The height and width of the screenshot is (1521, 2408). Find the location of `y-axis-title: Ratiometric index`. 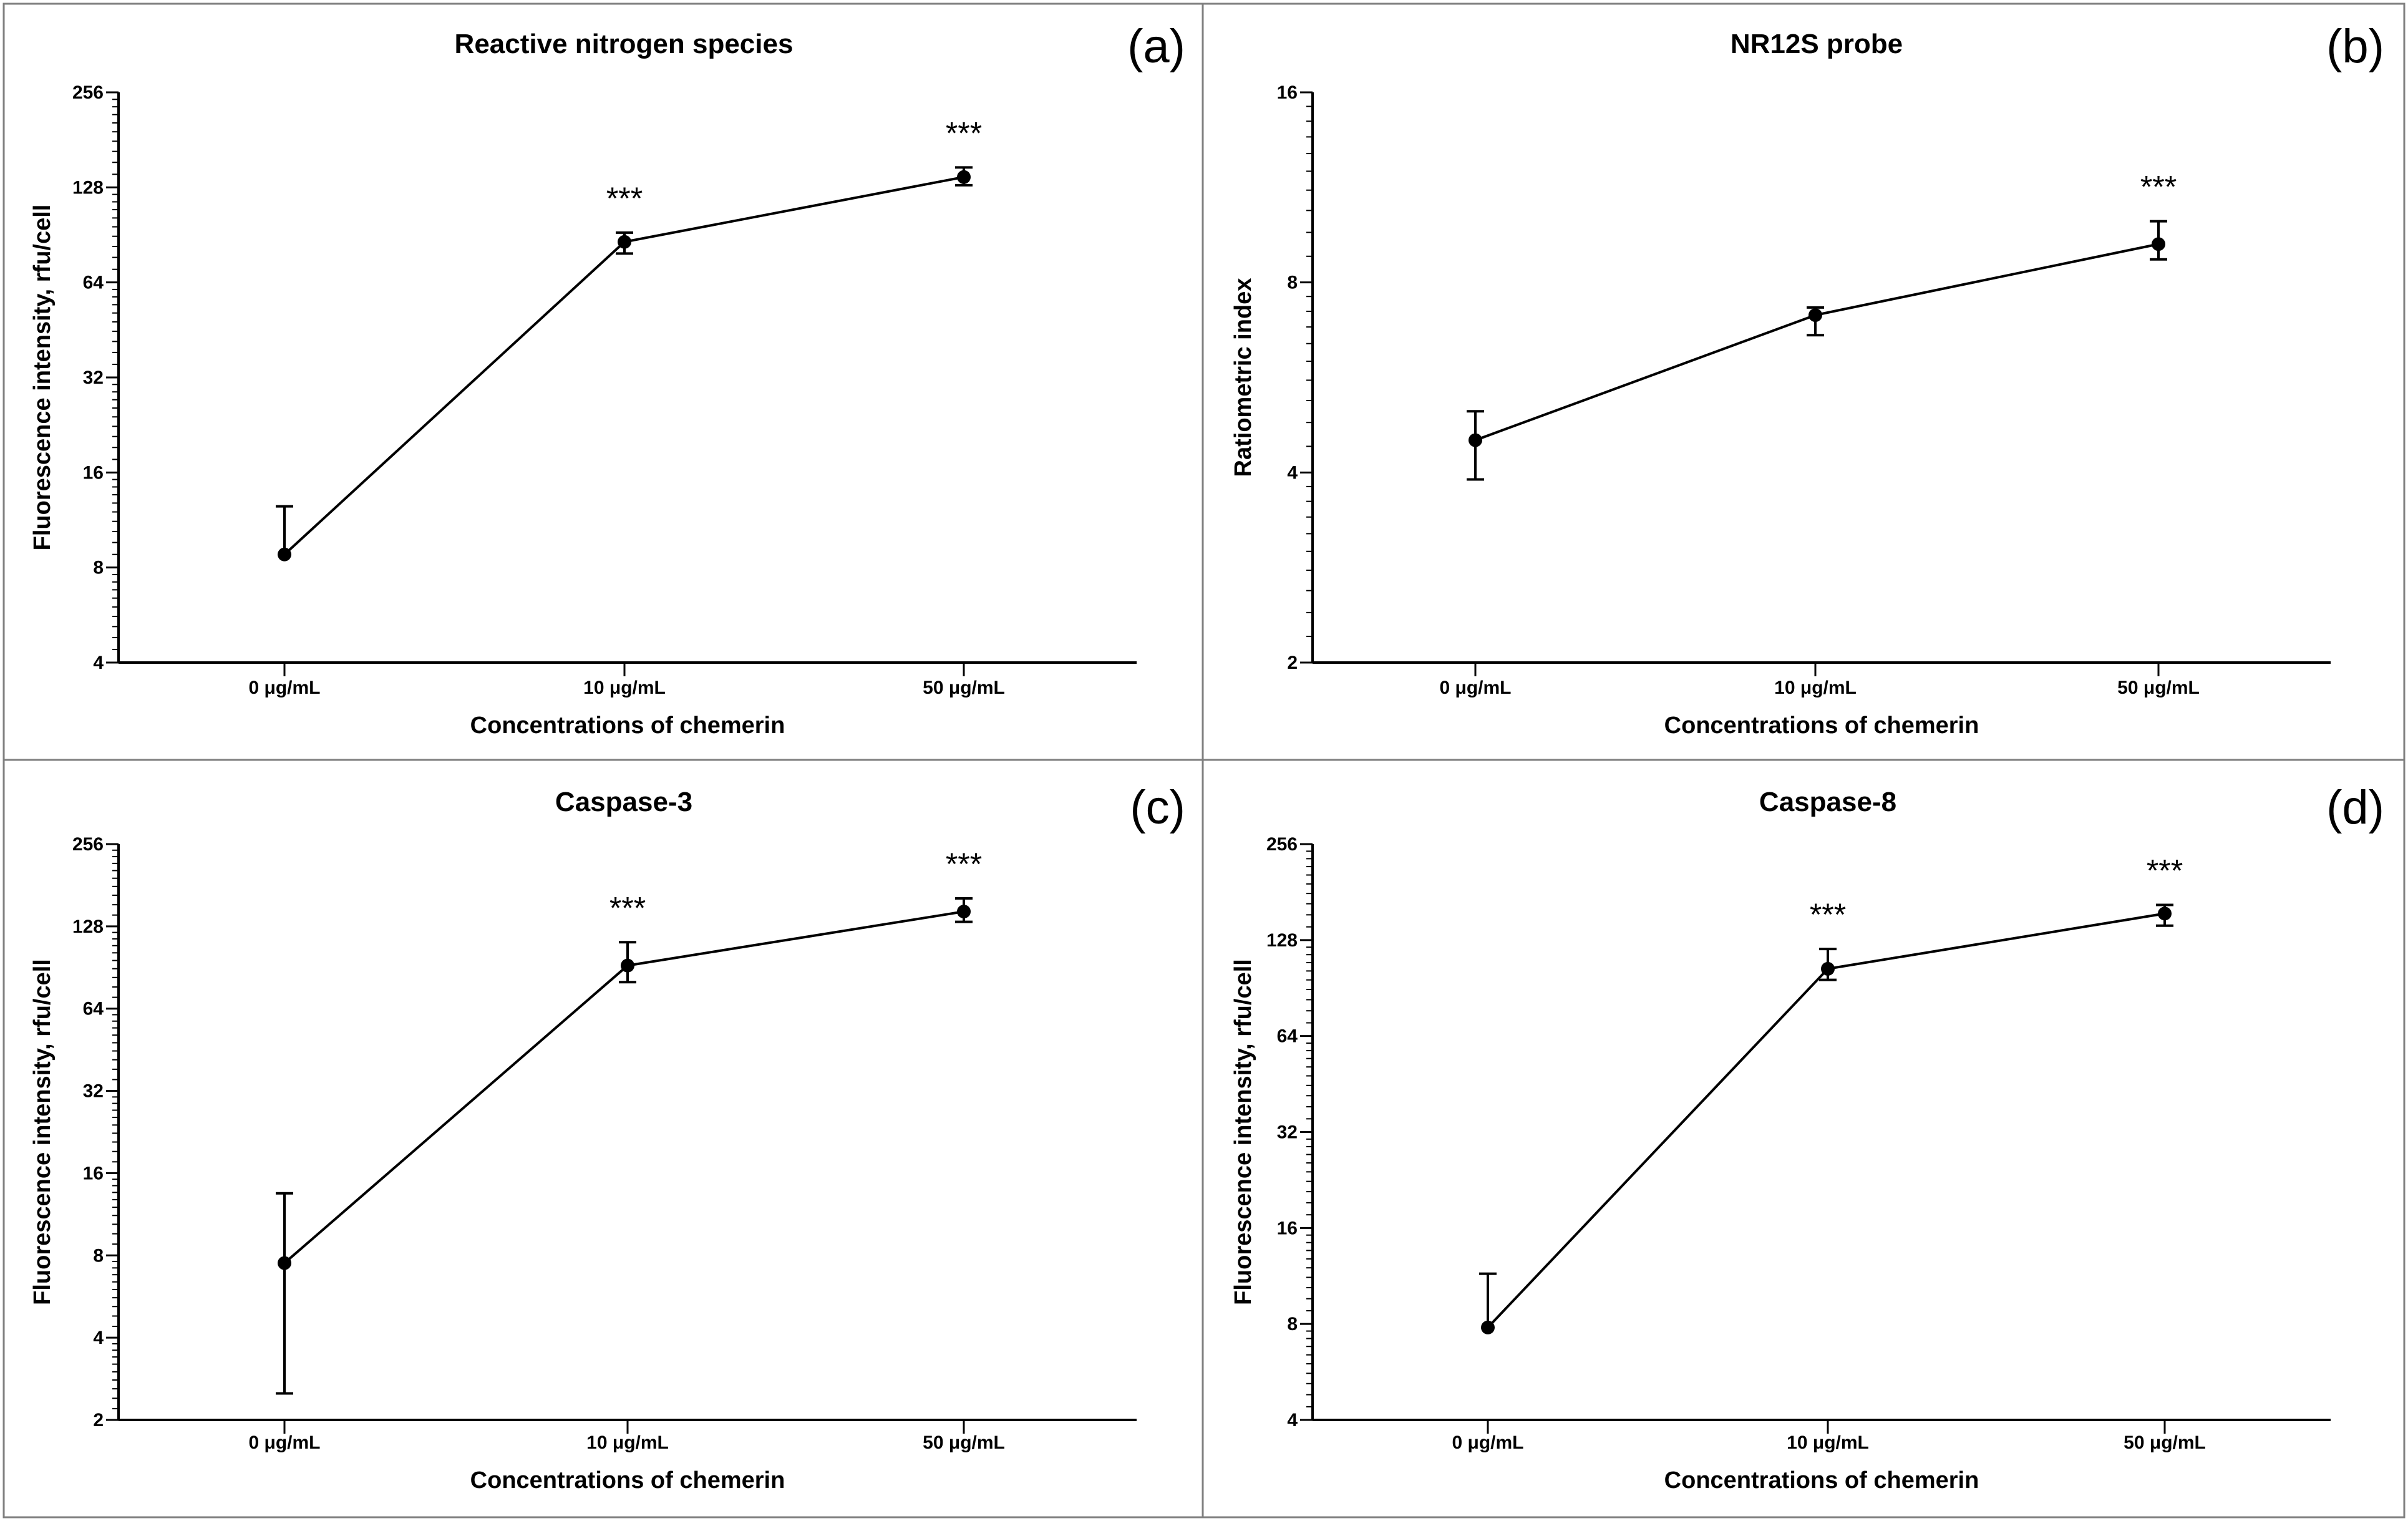

y-axis-title: Ratiometric index is located at coordinates (1243, 377).